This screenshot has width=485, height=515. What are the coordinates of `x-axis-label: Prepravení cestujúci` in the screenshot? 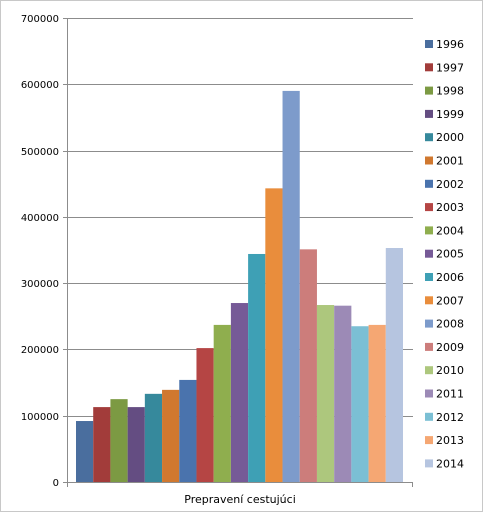 It's located at (240, 499).